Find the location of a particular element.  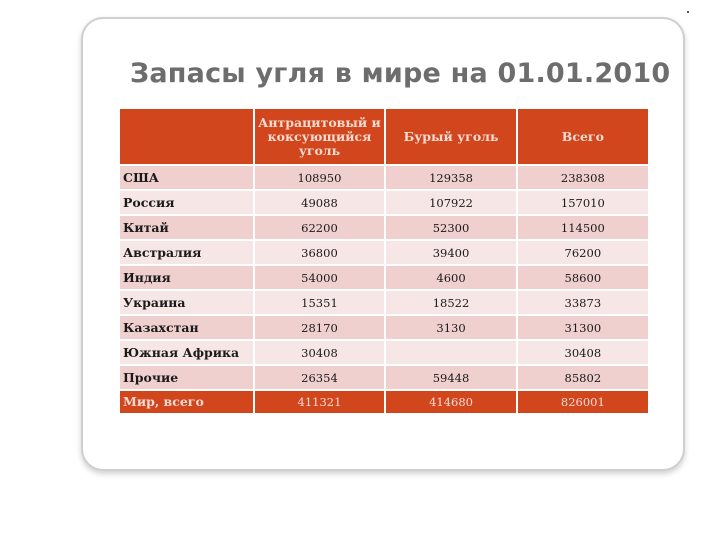

row-total: 58600 is located at coordinates (583, 277).